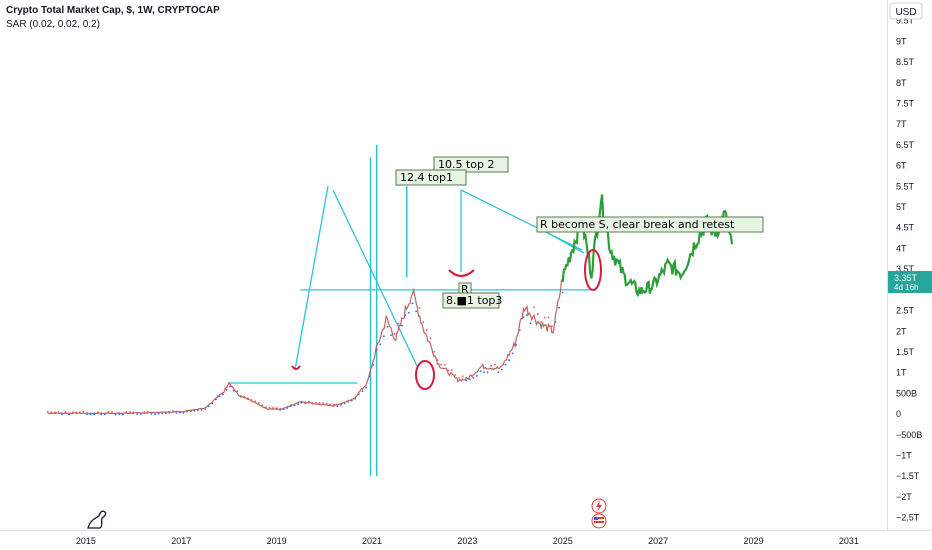  I want to click on note-top1-text: 12.4 top1, so click(426, 177).